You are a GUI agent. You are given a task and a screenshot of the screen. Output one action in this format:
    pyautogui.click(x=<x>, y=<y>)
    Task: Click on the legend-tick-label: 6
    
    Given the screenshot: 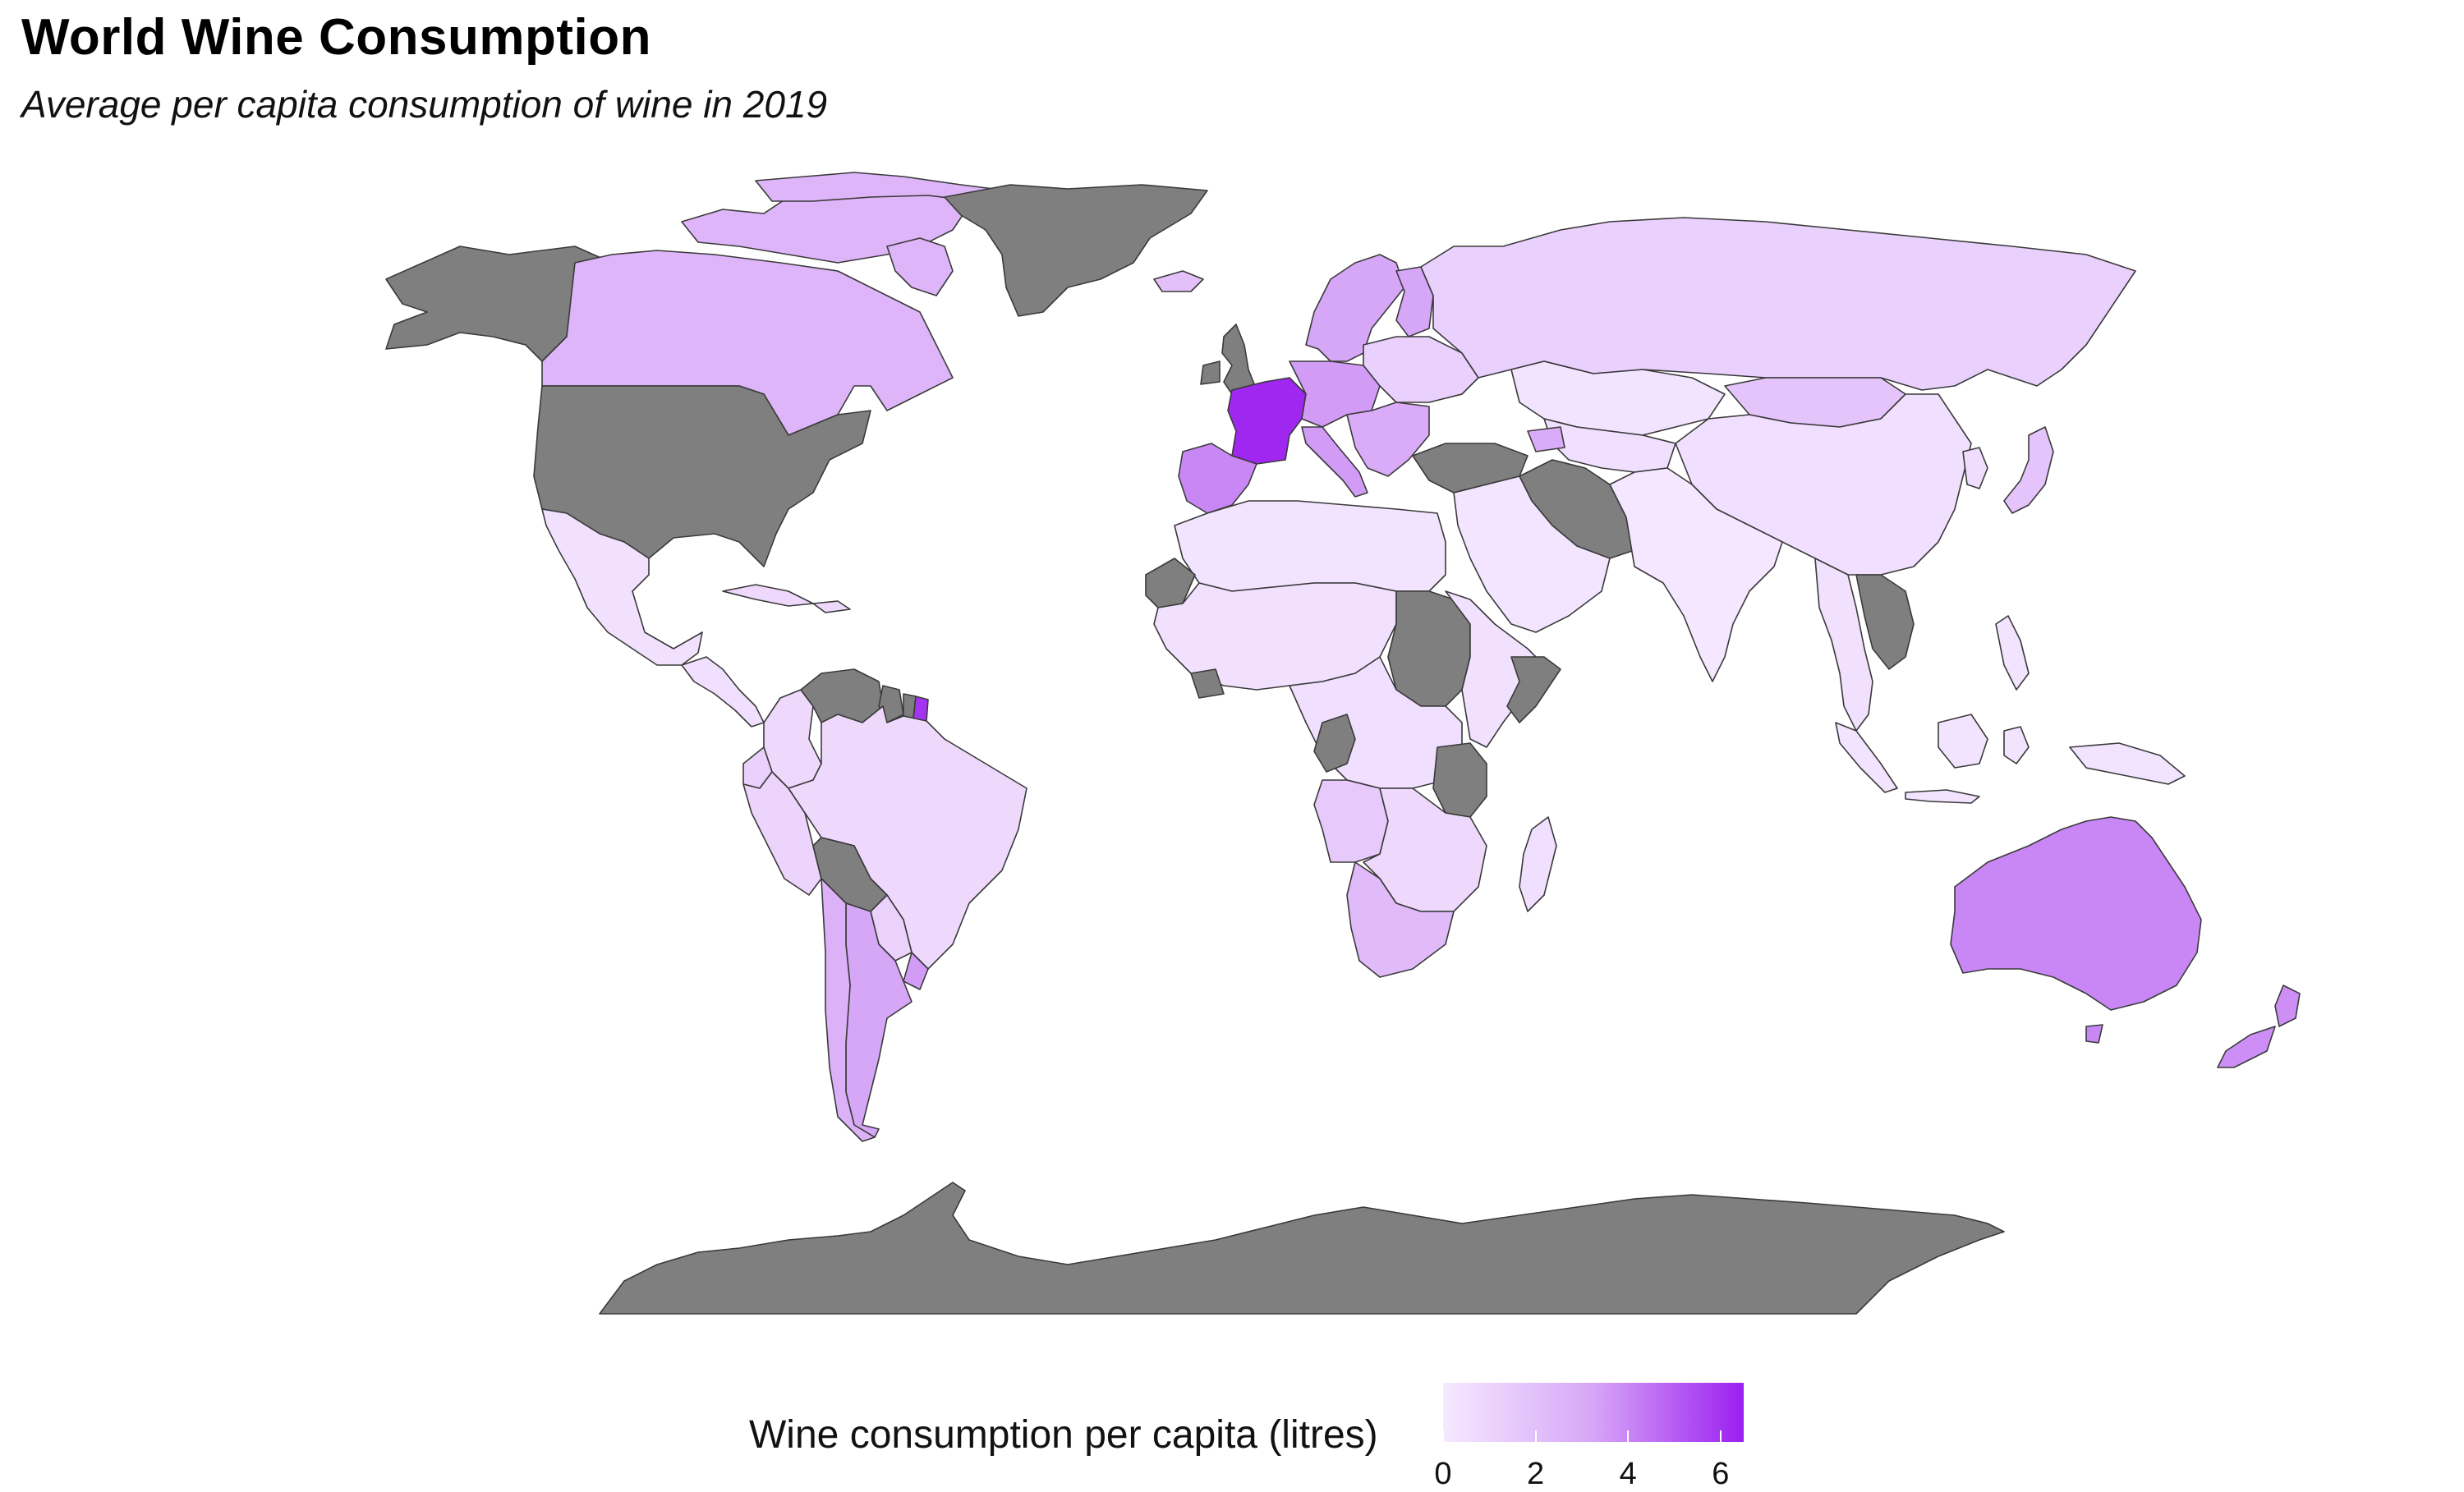 What is the action you would take?
    pyautogui.click(x=1721, y=1474)
    